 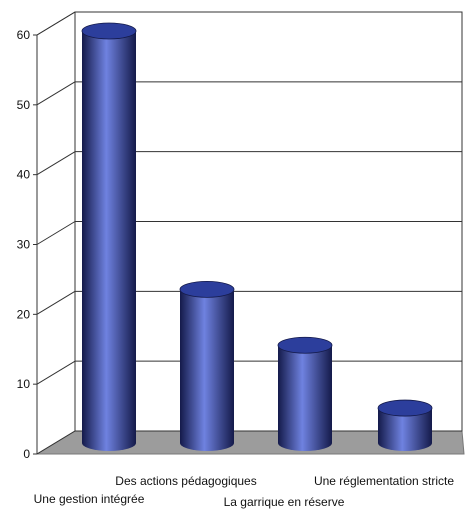 What do you see at coordinates (284, 502) in the screenshot?
I see `x-category-label: La garrique en réserve` at bounding box center [284, 502].